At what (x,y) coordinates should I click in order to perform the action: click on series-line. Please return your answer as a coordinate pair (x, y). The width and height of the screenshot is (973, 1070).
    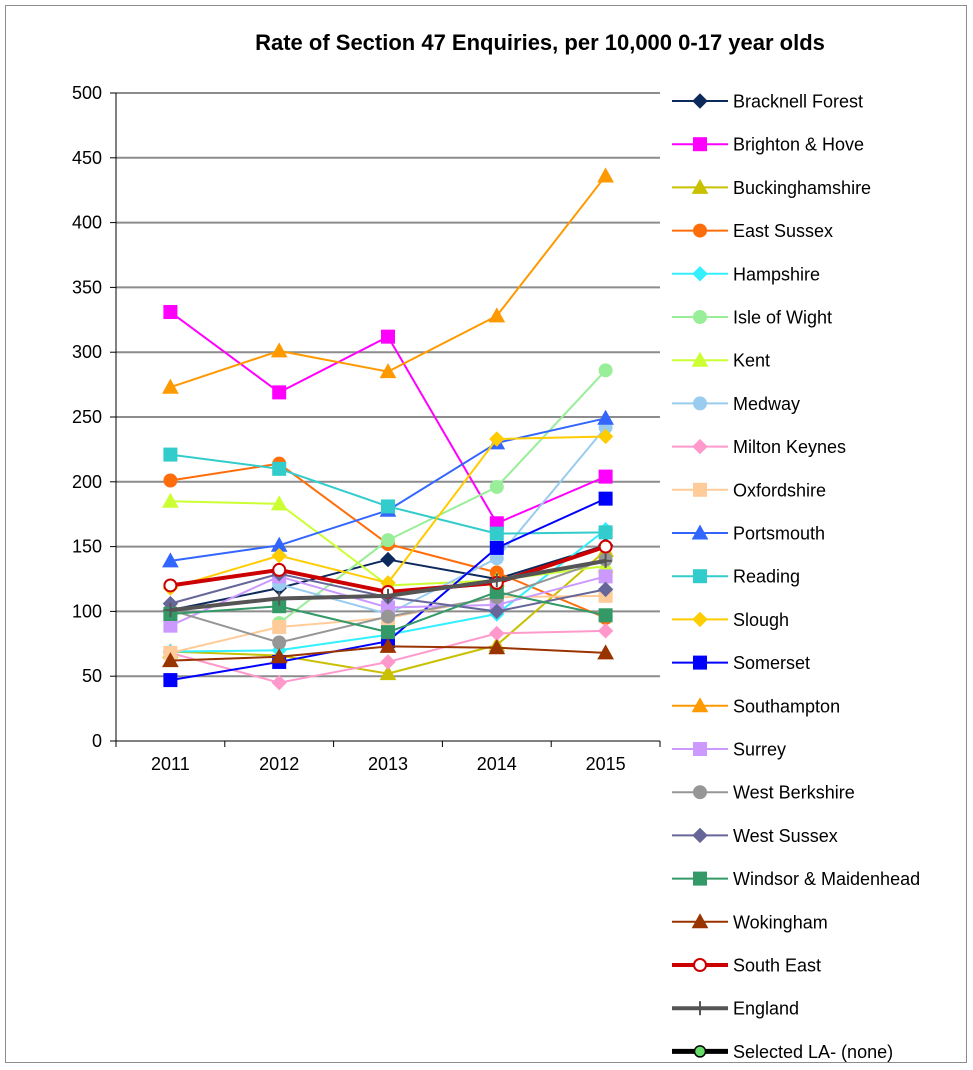
    Looking at the image, I should click on (388, 494).